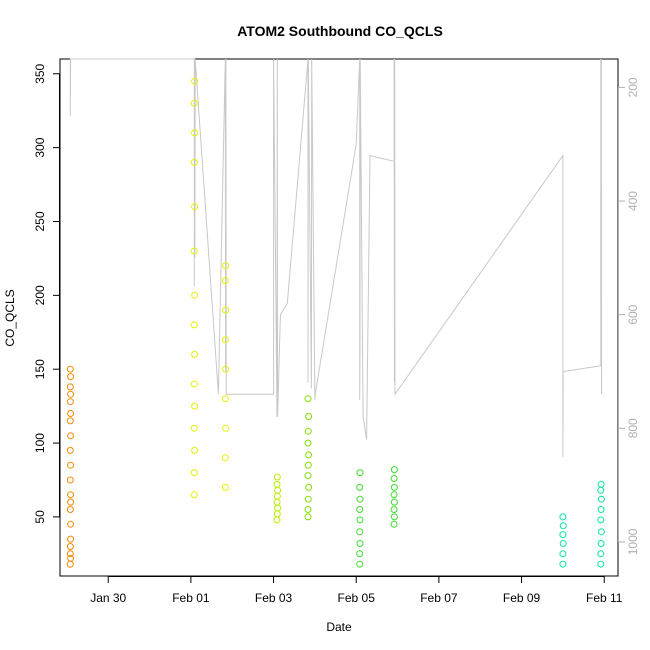 The height and width of the screenshot is (650, 650). Describe the element at coordinates (340, 31) in the screenshot. I see `chart-title: ATOM2 Southbound CO_QCLS` at that location.